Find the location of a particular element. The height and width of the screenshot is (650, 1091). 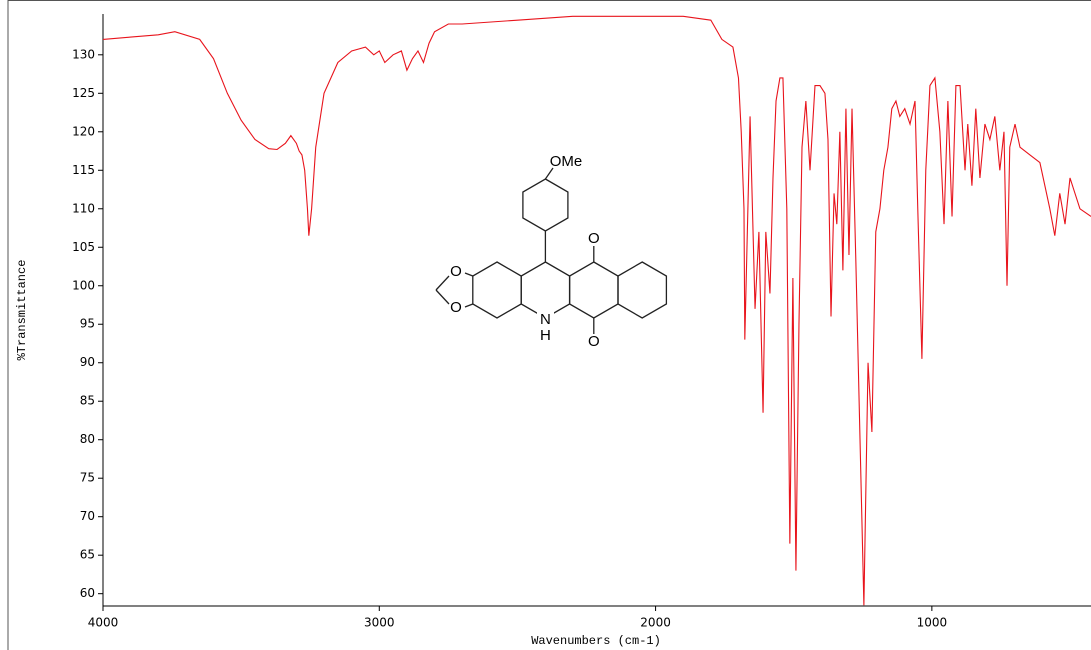

y-tick-label: 130 is located at coordinates (83, 54).